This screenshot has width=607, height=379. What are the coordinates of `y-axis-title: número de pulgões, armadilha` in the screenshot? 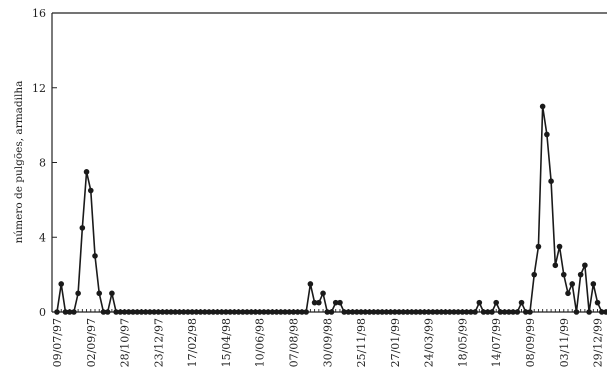 It's located at (19, 162).